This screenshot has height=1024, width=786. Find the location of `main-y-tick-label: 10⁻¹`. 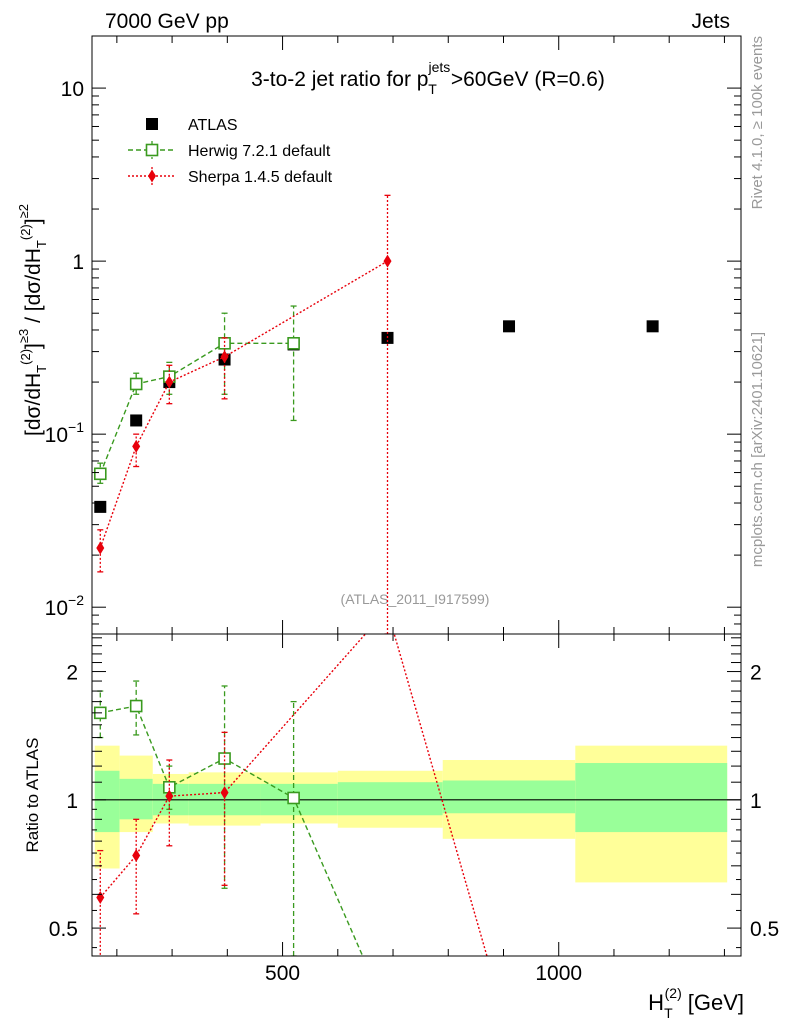

main-y-tick-label: 10⁻¹ is located at coordinates (65, 433).